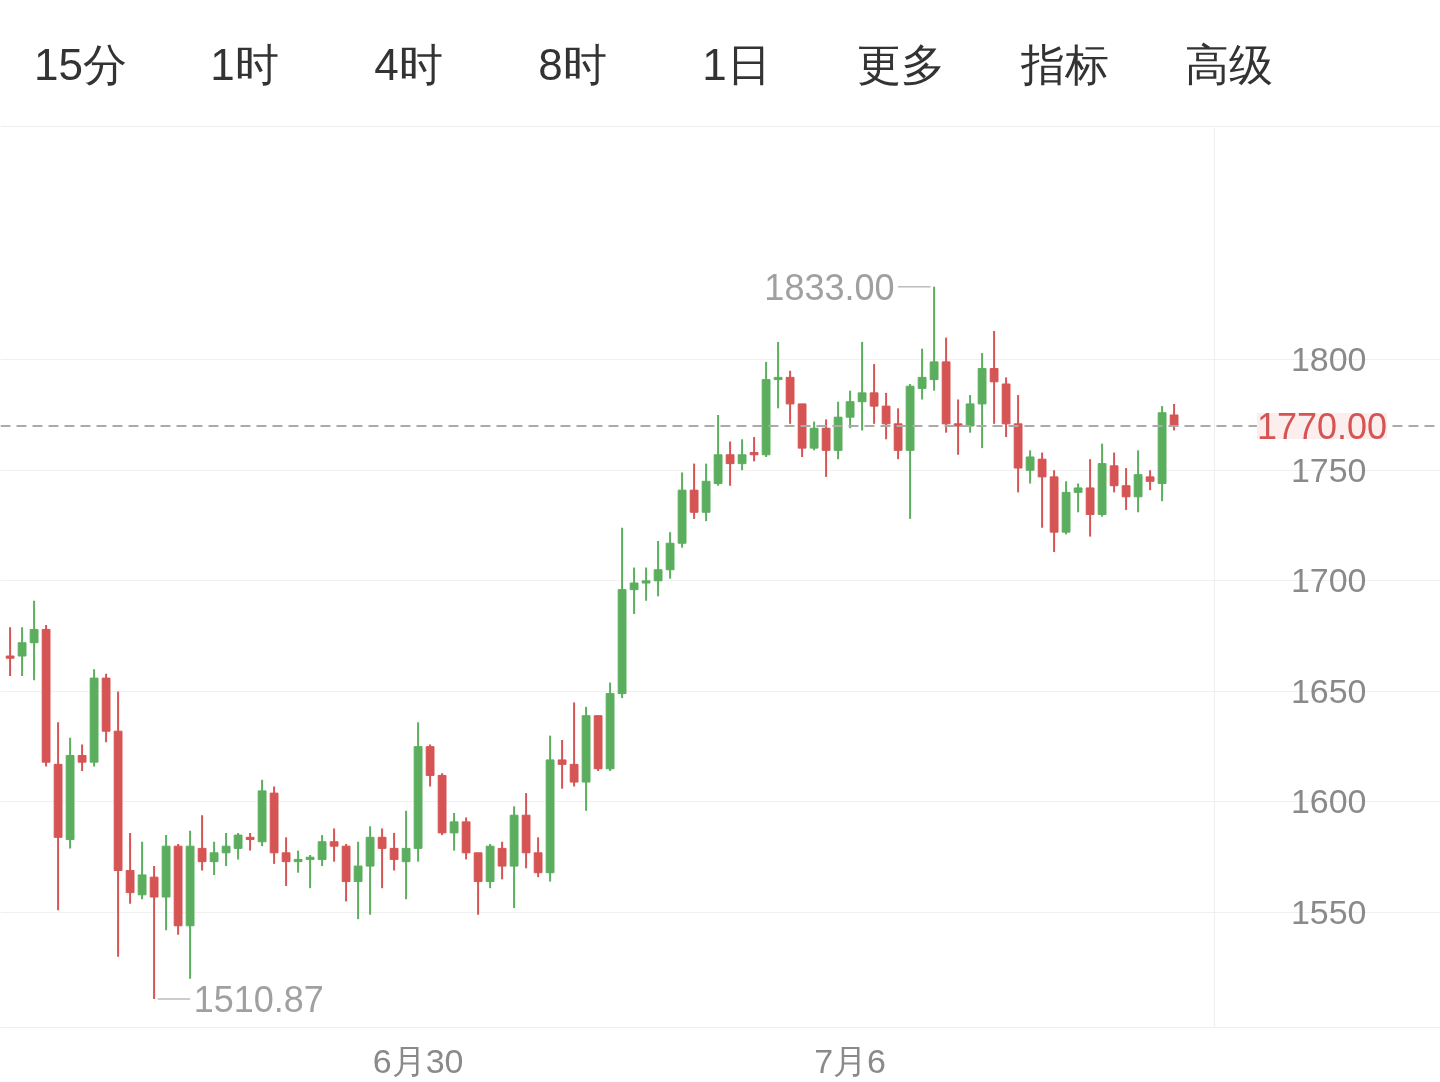 Image resolution: width=1440 pixels, height=1082 pixels. I want to click on y-tick-label: 1800, so click(1328, 359).